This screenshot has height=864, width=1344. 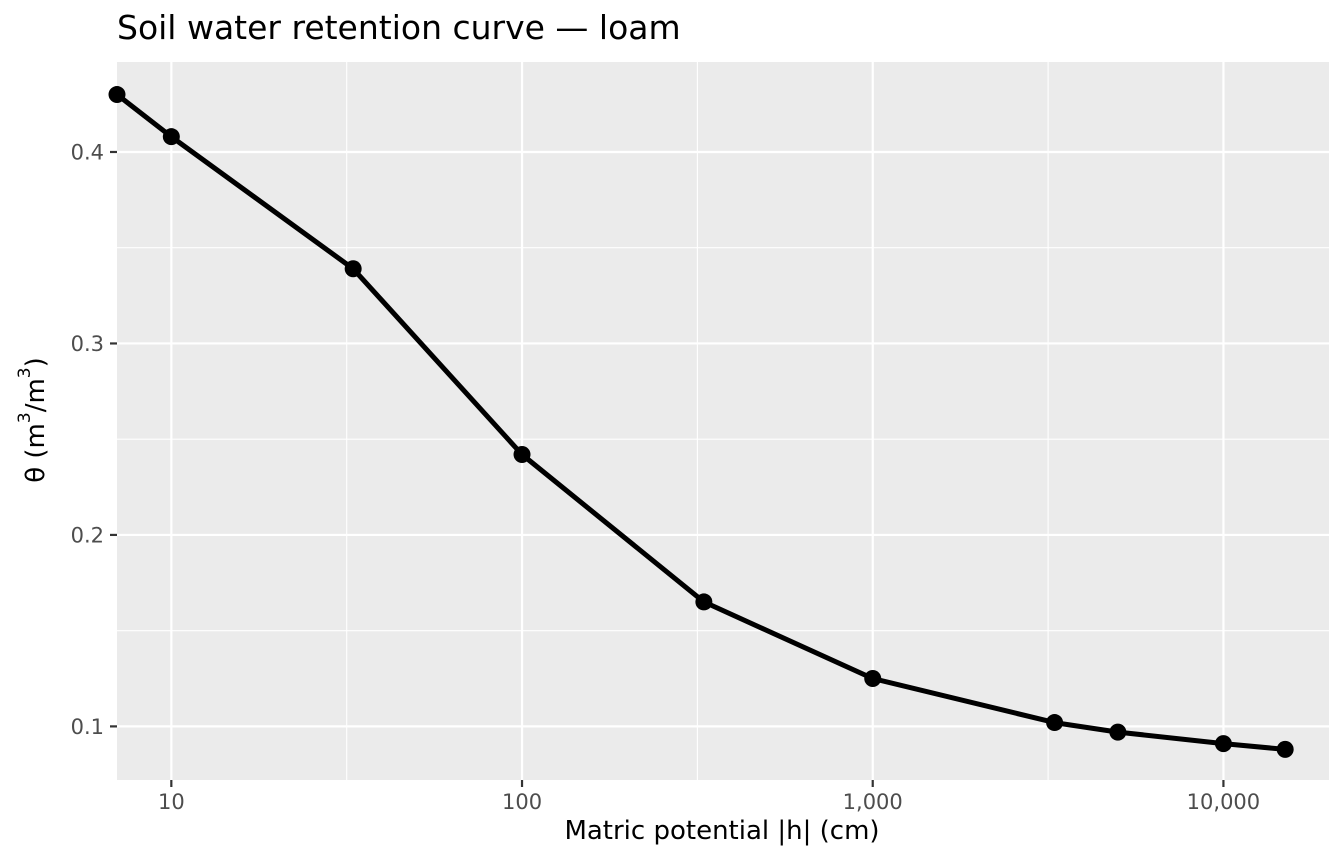 What do you see at coordinates (522, 802) in the screenshot?
I see `x-tick-label: 100` at bounding box center [522, 802].